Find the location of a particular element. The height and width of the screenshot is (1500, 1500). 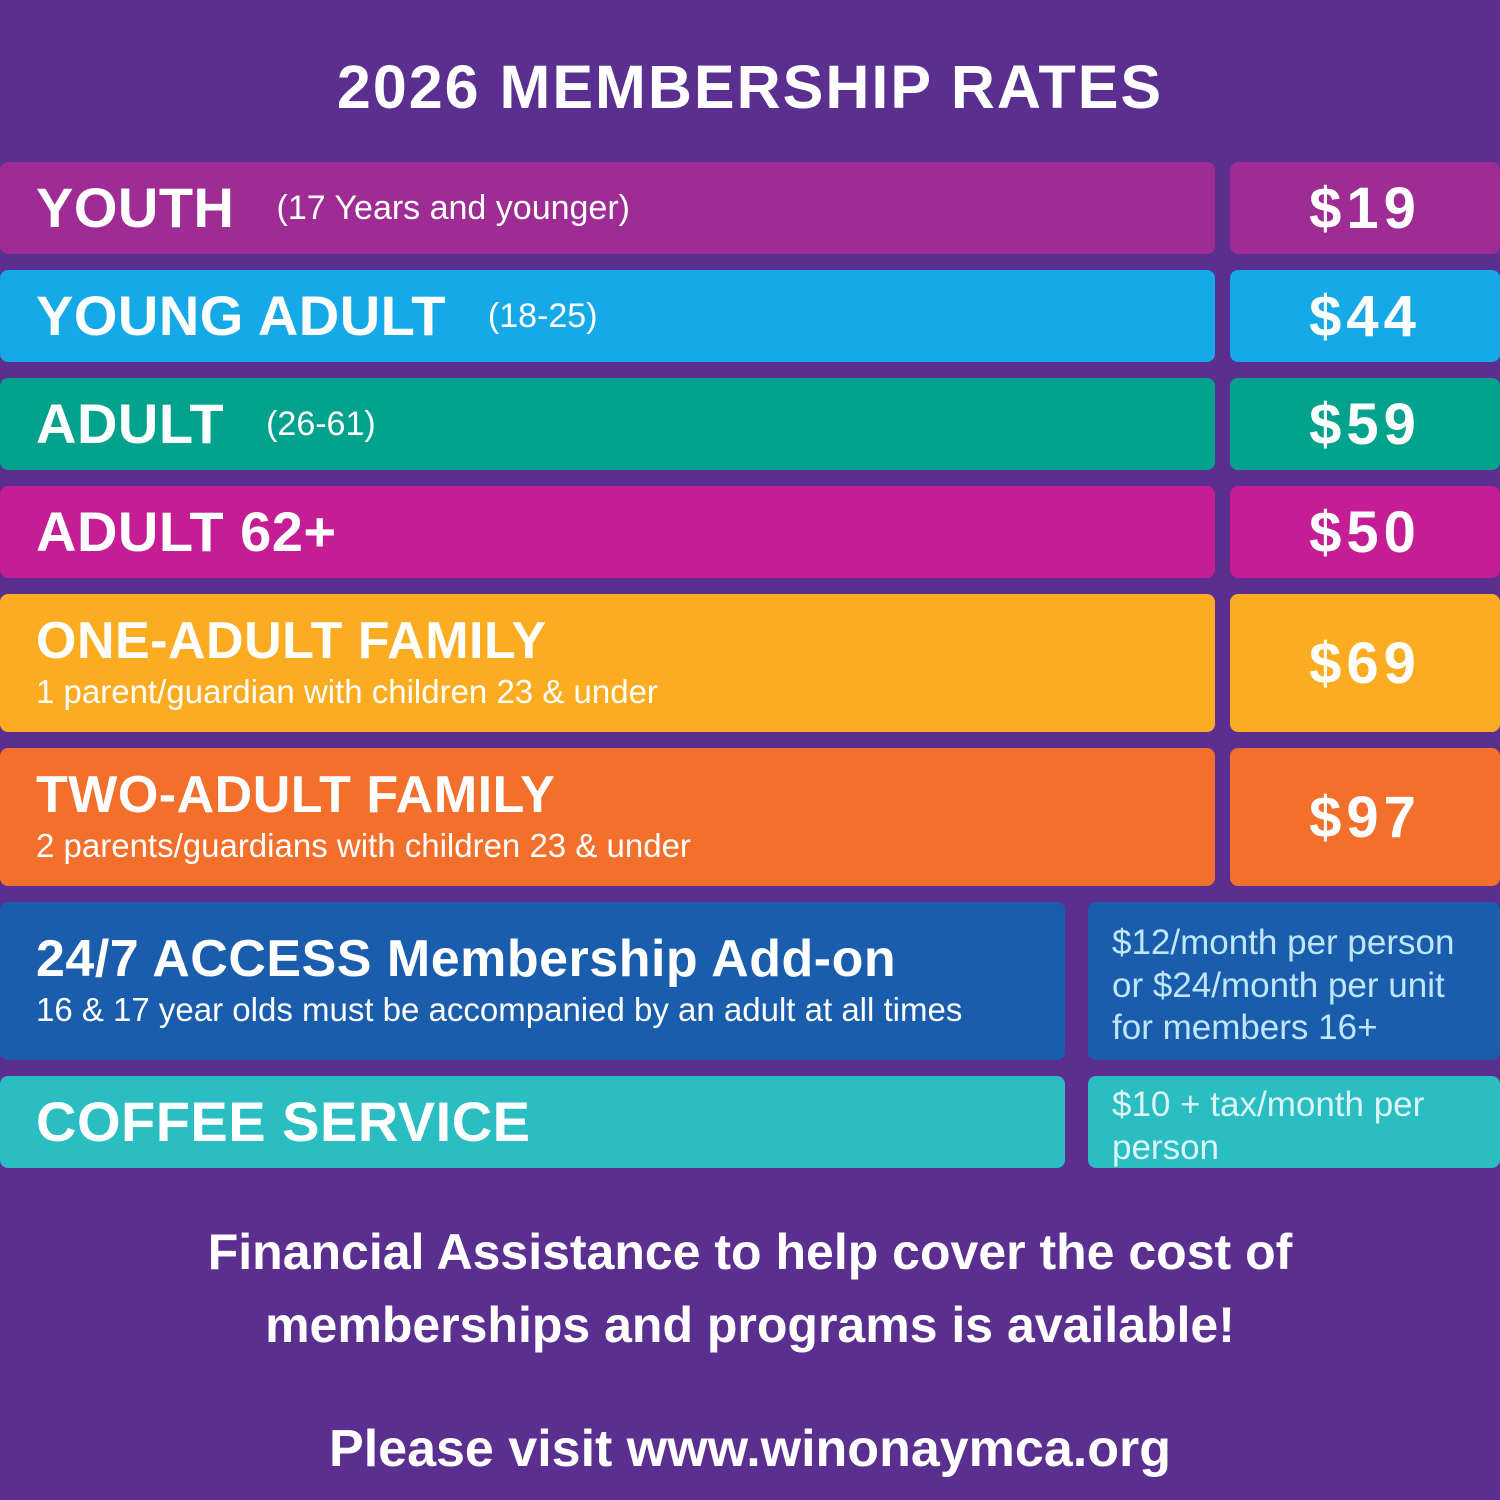

rate-price: $59 is located at coordinates (1365, 424).